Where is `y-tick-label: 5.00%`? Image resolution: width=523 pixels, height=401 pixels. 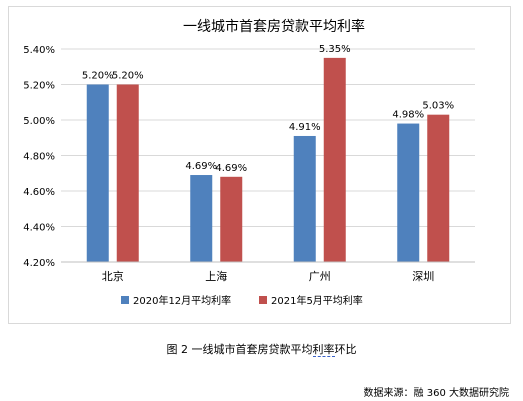 y-tick-label: 5.00% is located at coordinates (39, 121).